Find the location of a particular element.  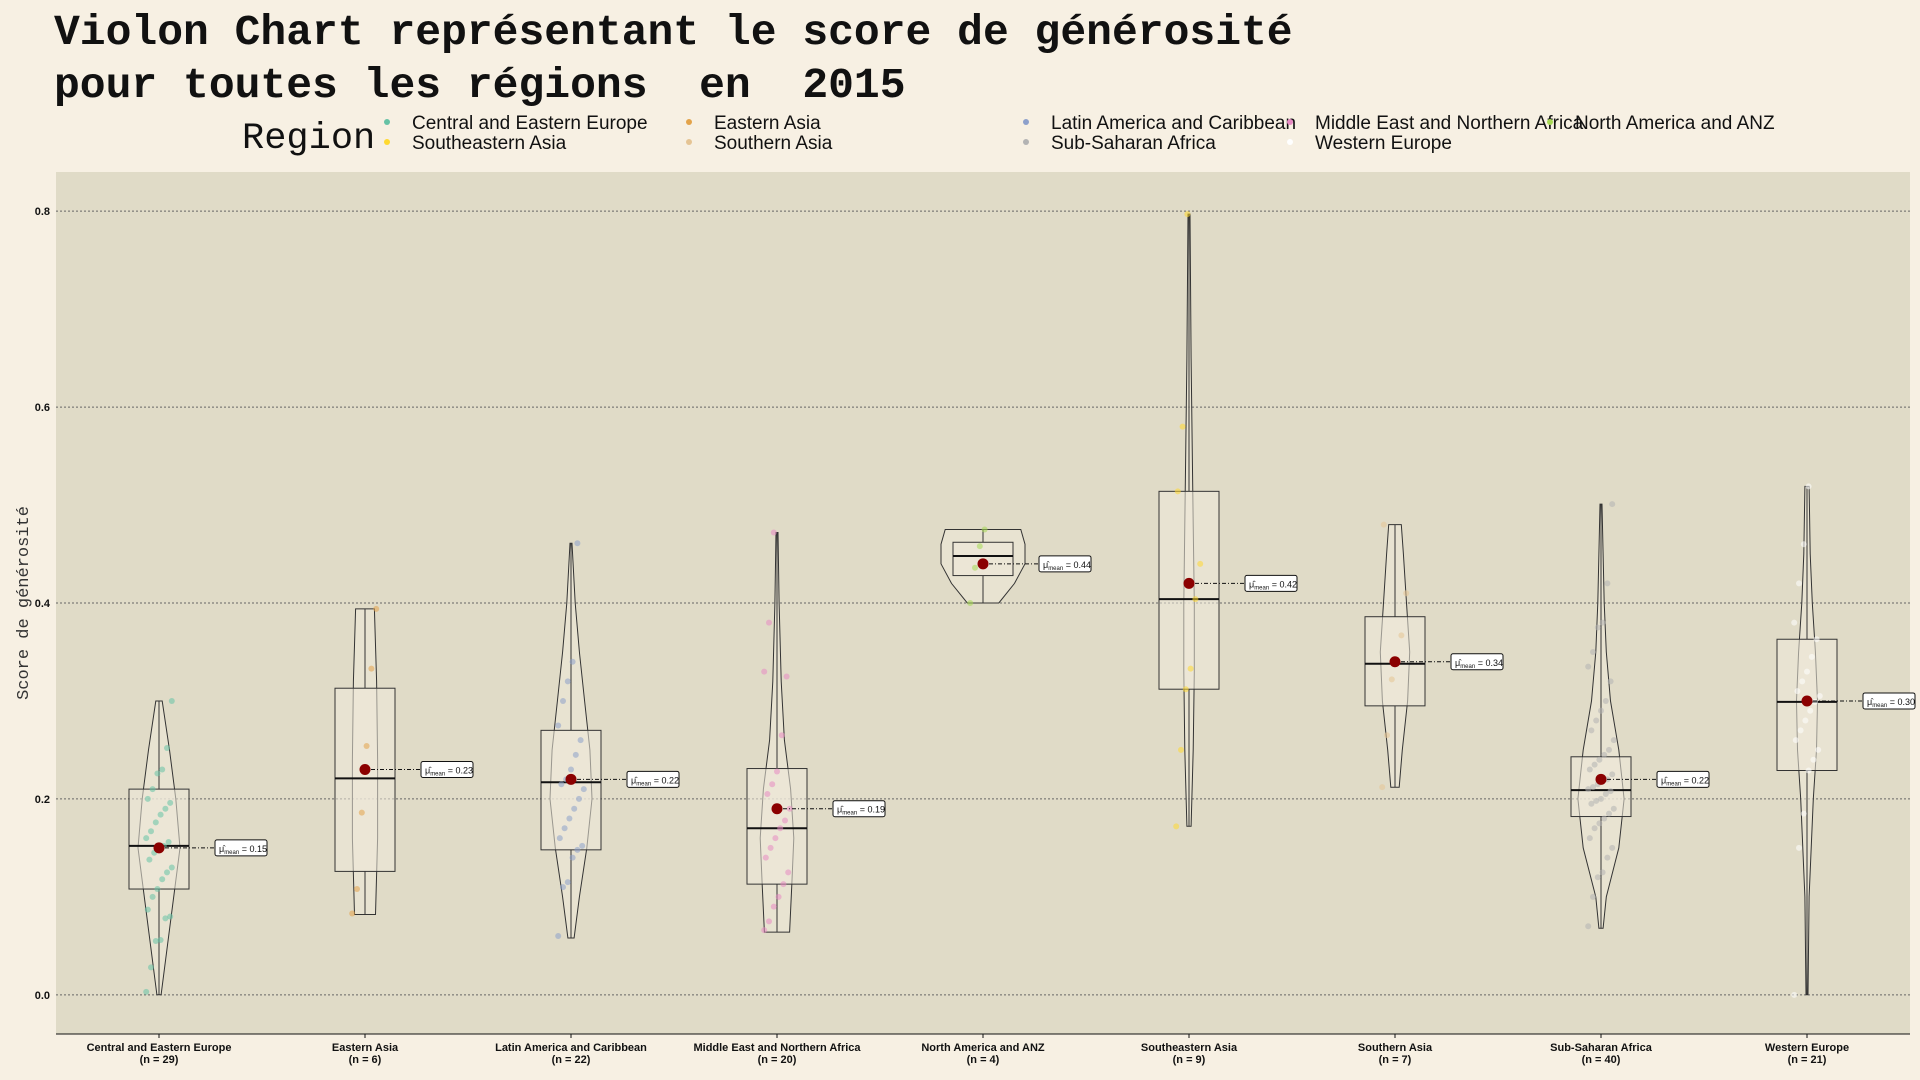

violin-group: μ̂mean = 0.42 Southeastern Asia(n = 9) is located at coordinates (1219, 638).